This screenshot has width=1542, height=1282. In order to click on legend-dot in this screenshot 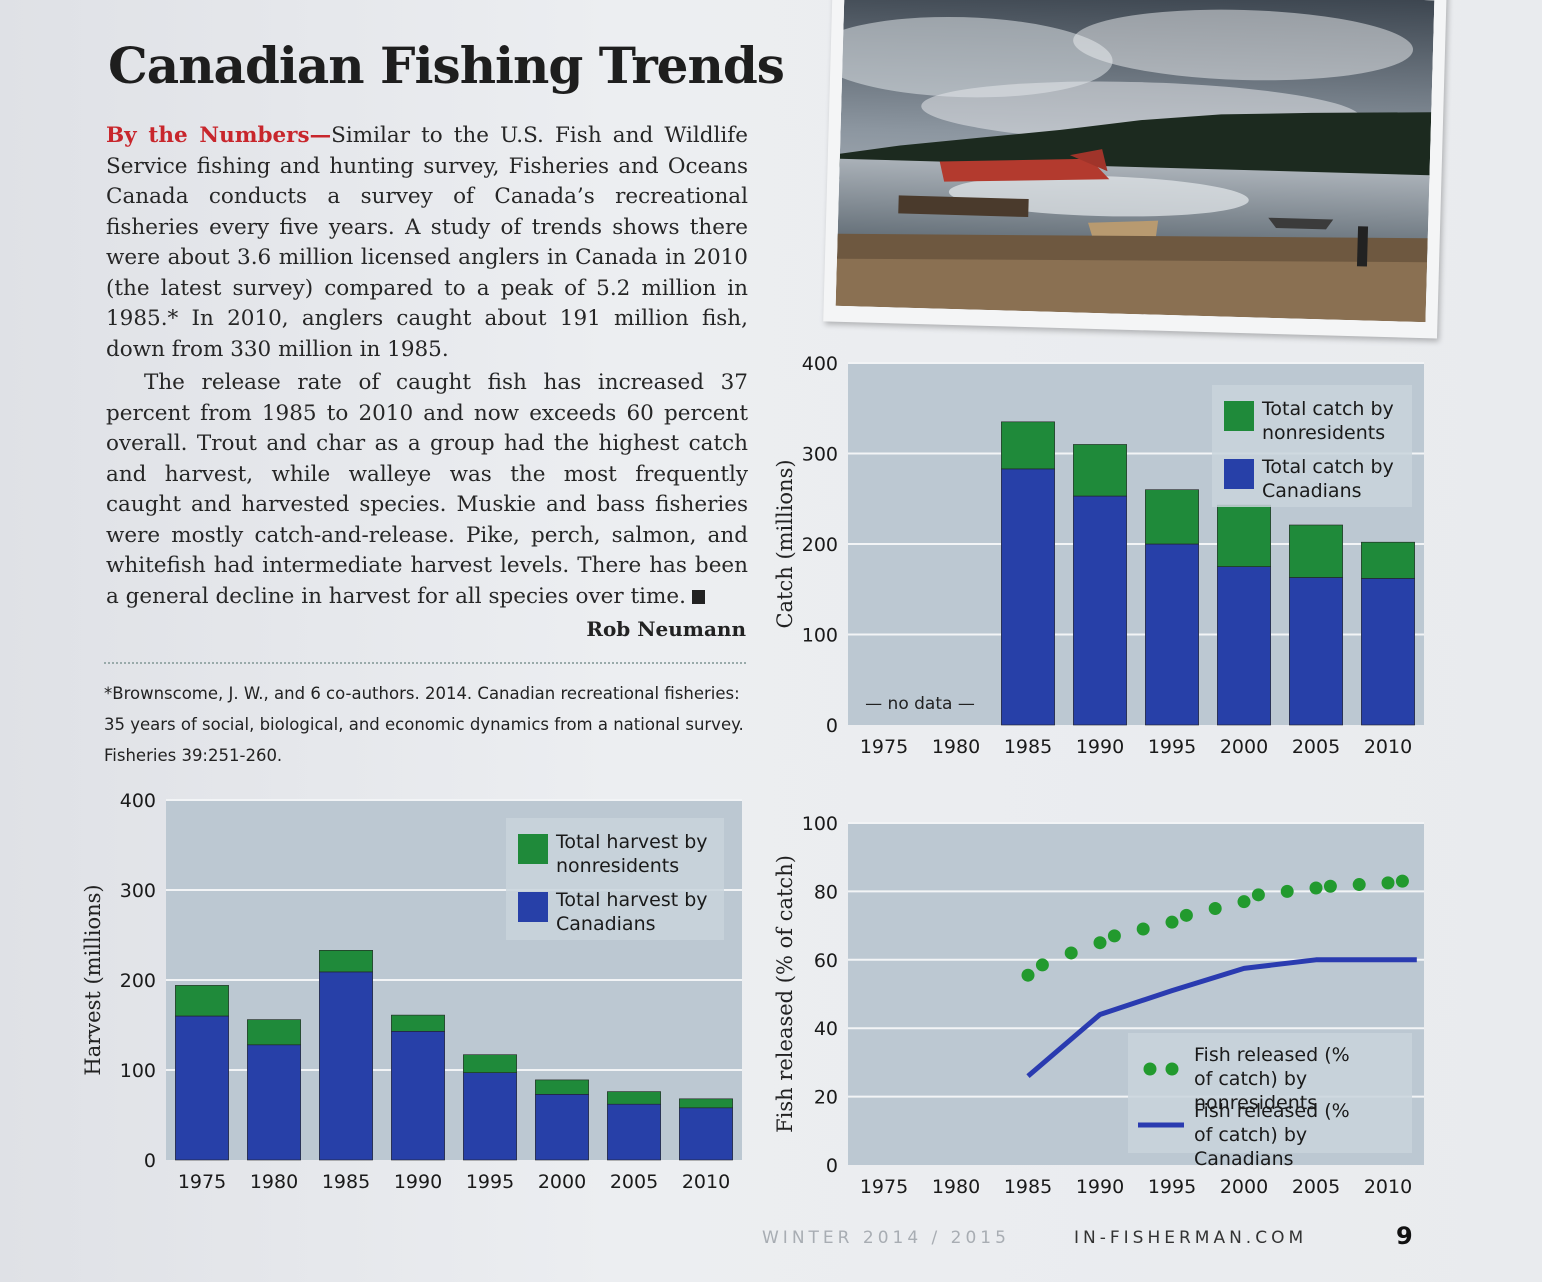, I will do `click(1172, 1069)`.